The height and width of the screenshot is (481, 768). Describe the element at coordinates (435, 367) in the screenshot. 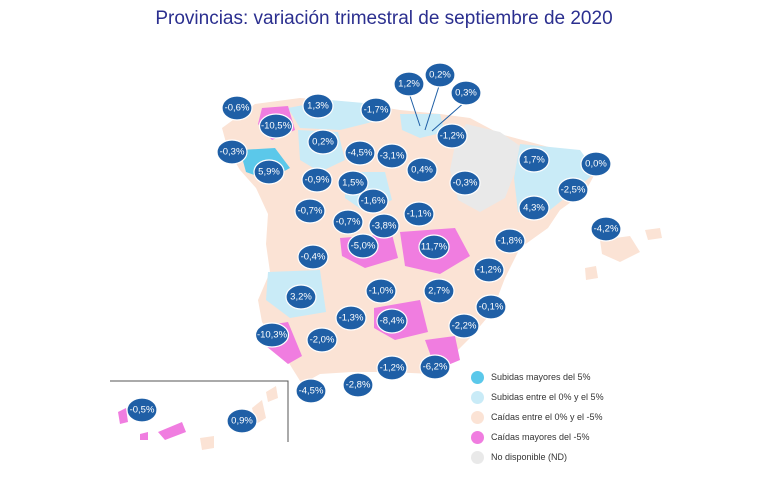

I see `province-value-label: -6,2%` at that location.